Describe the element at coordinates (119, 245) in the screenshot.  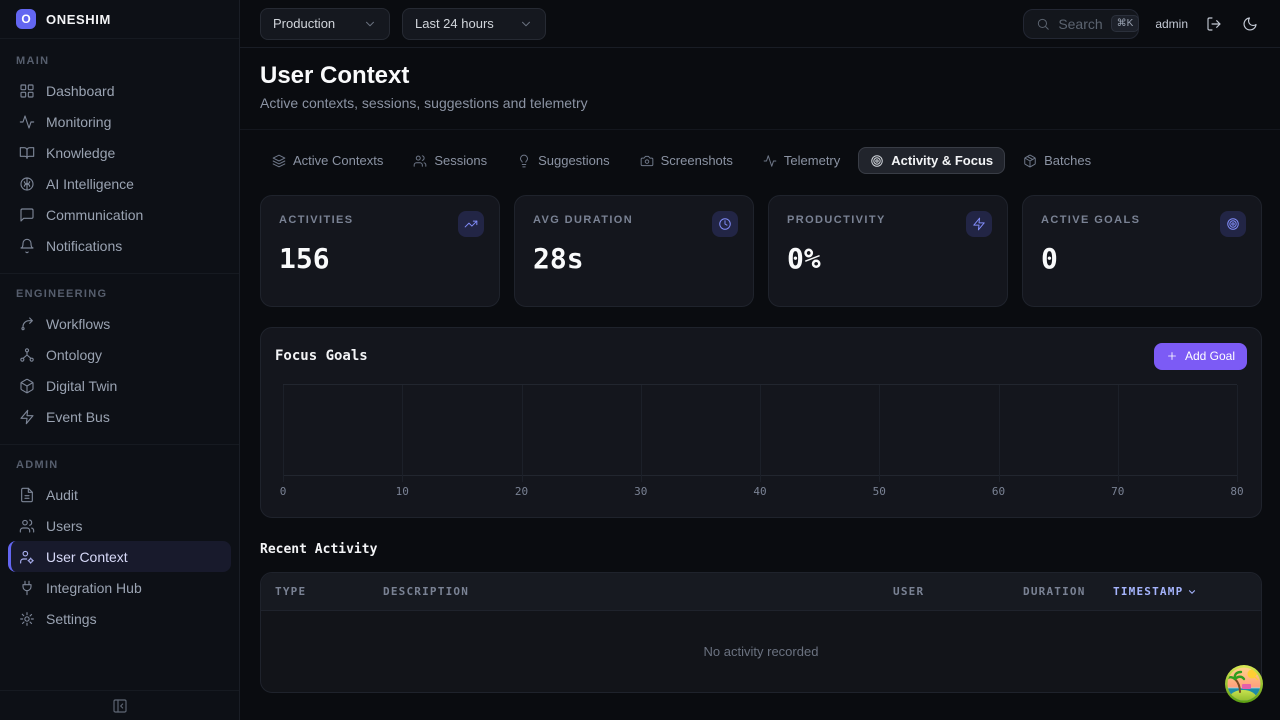
I see `sidebar-item-notifications: Notifications` at that location.